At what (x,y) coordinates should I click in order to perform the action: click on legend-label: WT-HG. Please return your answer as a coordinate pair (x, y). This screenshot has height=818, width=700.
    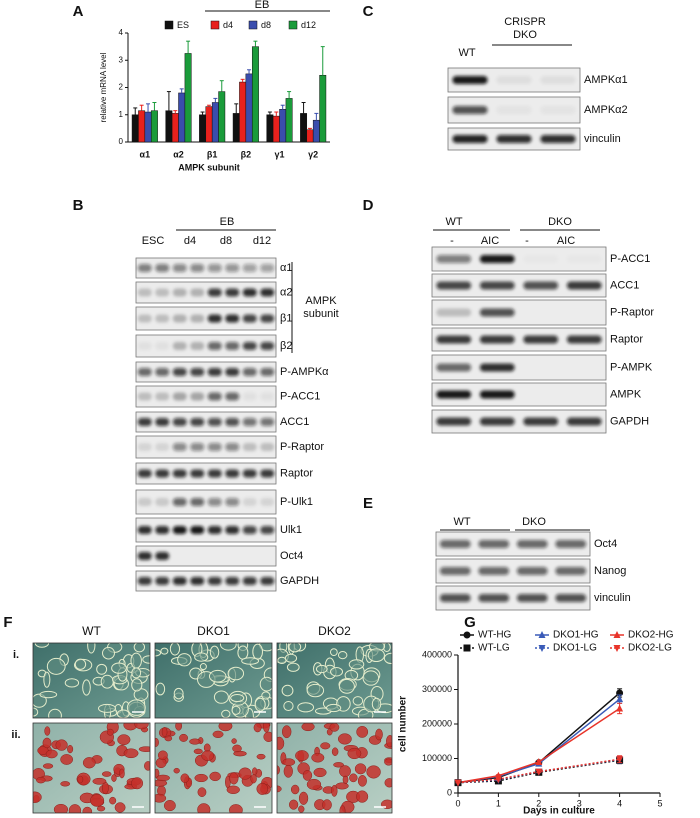
    Looking at the image, I should click on (495, 635).